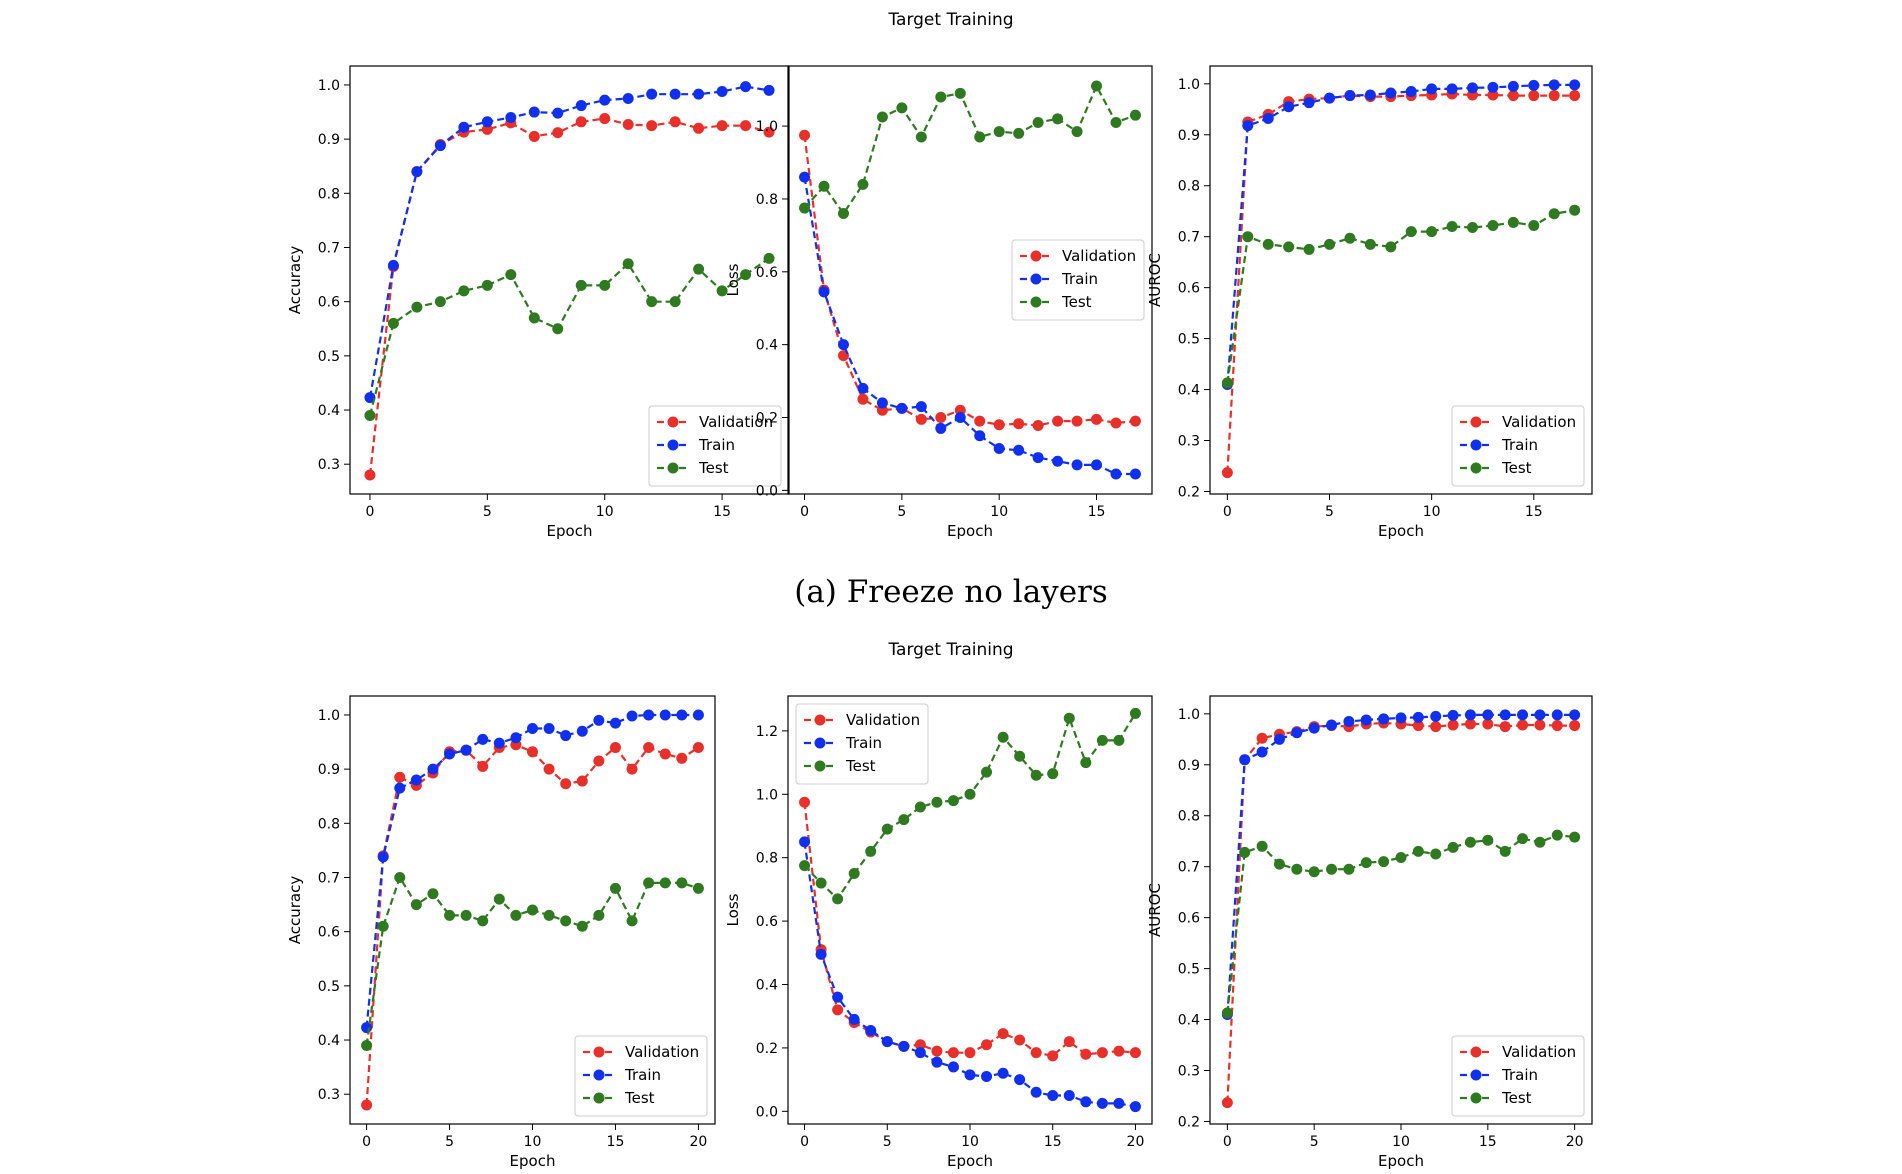  What do you see at coordinates (767, 732) in the screenshot?
I see `y-tick-label: 1.2` at bounding box center [767, 732].